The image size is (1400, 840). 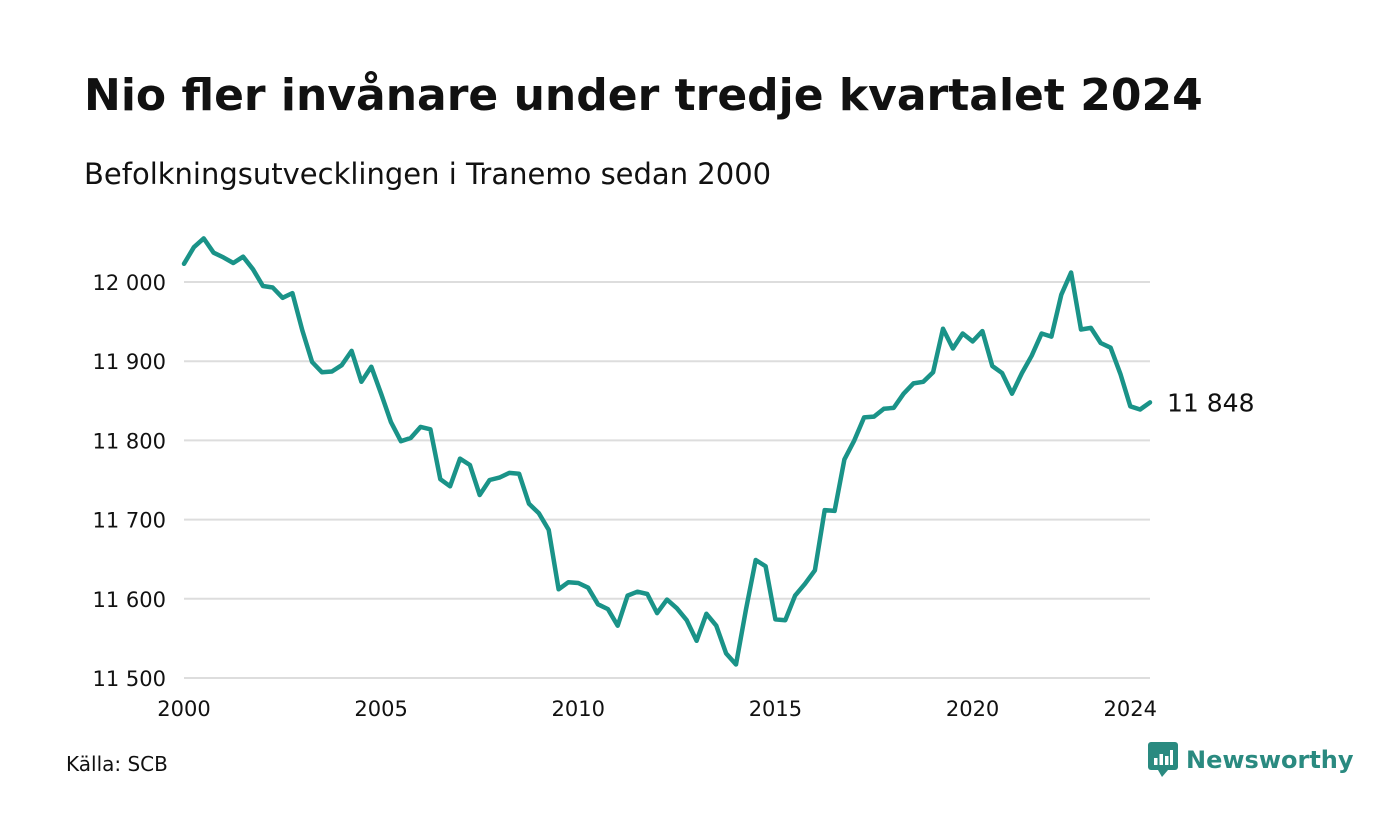 What do you see at coordinates (129, 600) in the screenshot?
I see `y-tick-label: 11 600` at bounding box center [129, 600].